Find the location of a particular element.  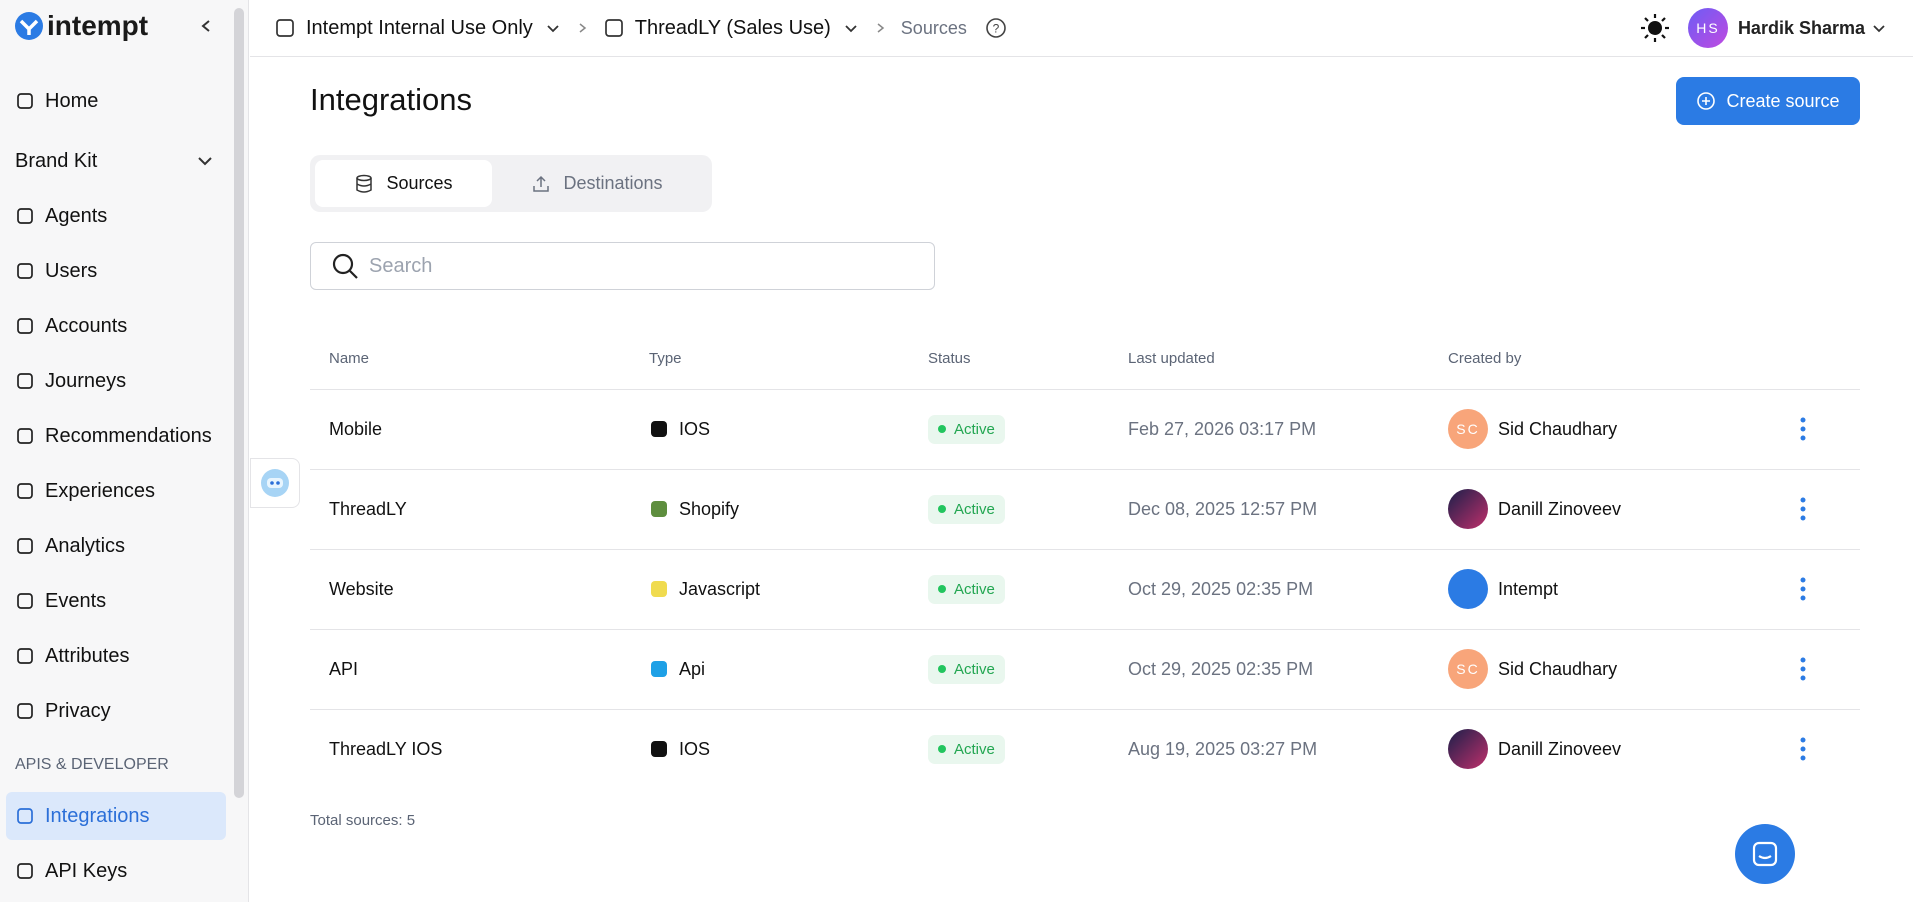

user-avatar: HS is located at coordinates (1707, 28).